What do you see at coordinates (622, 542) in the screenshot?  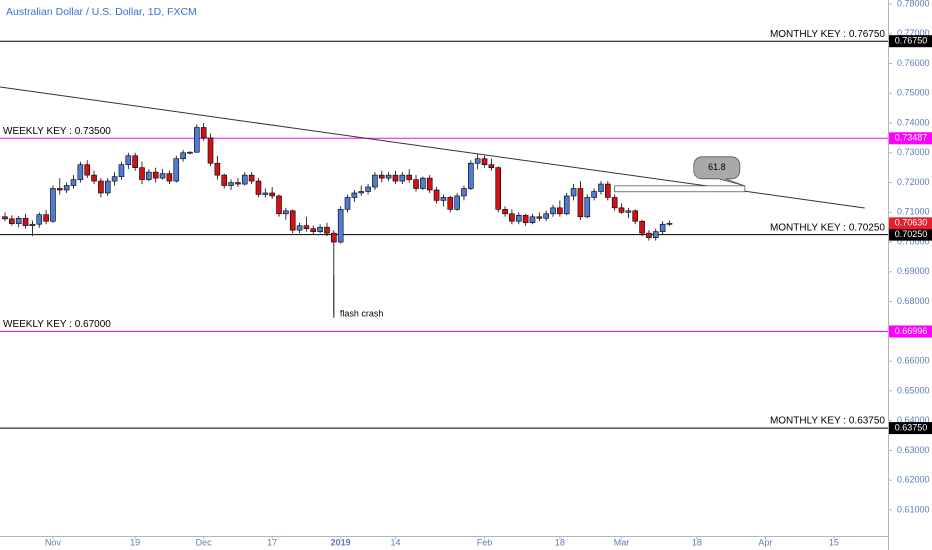 I see `x-tick-label: Mar` at bounding box center [622, 542].